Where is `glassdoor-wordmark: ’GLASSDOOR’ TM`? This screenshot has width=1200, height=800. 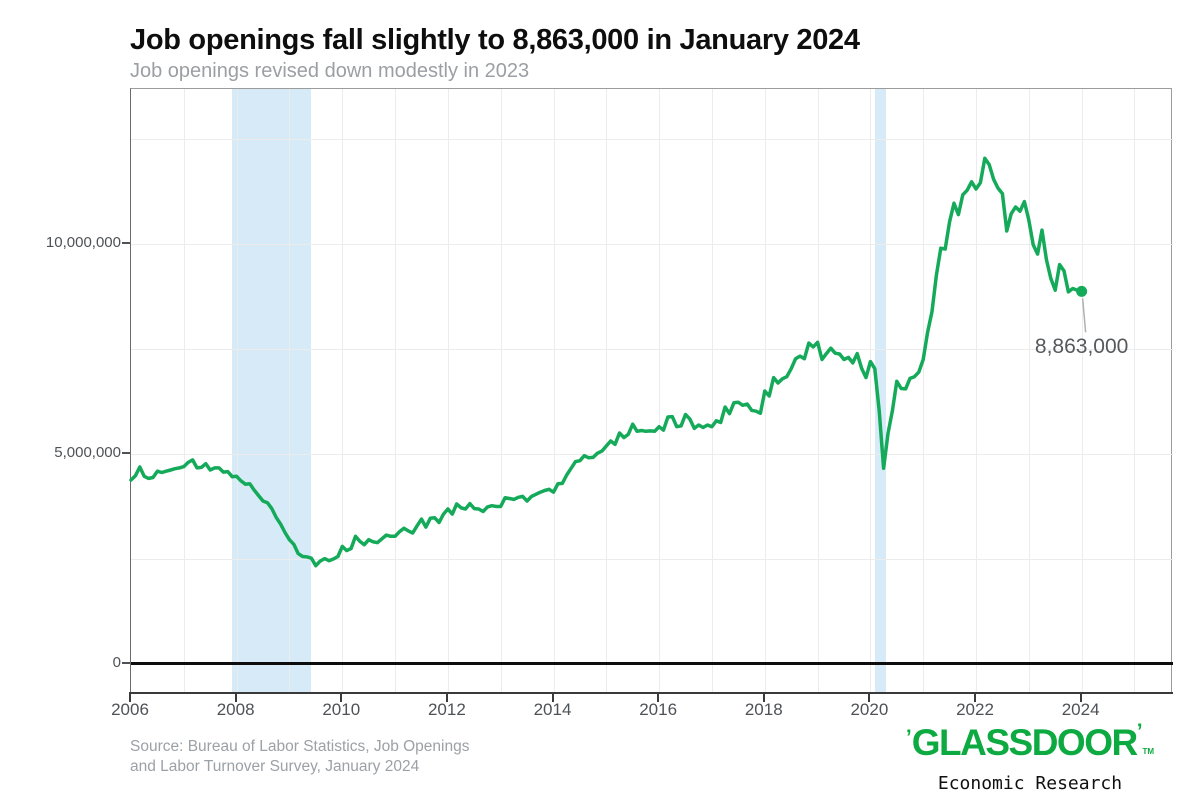 glassdoor-wordmark: ’GLASSDOOR’ TM is located at coordinates (1030, 742).